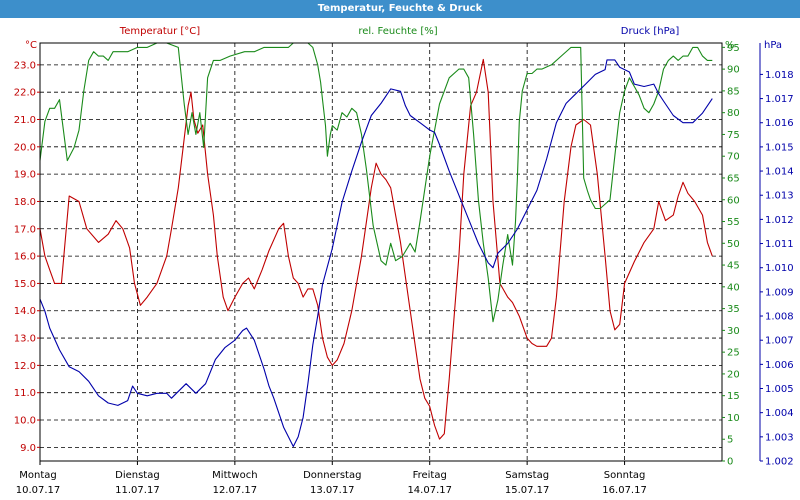 The width and height of the screenshot is (800, 500). What do you see at coordinates (28, 448) in the screenshot?
I see `temperature-tick-label: 9.0` at bounding box center [28, 448].